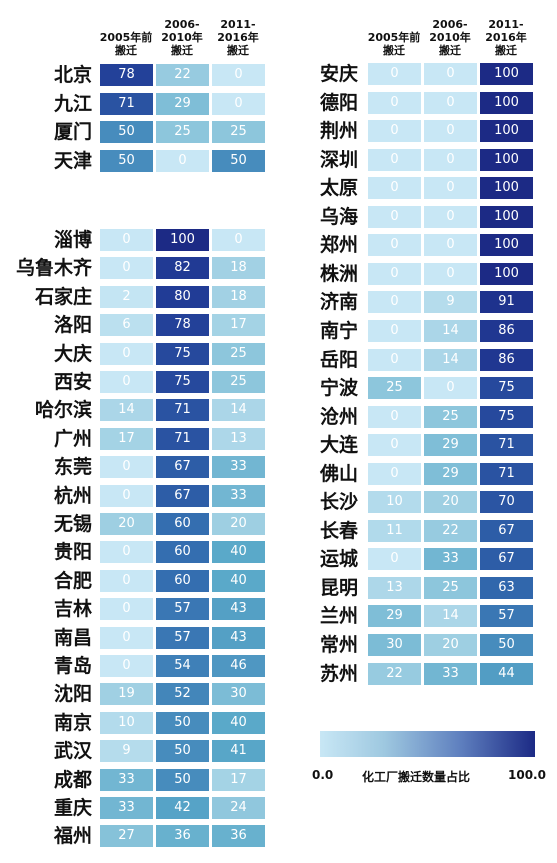  What do you see at coordinates (338, 587) in the screenshot?
I see `right-row-label: 昆明` at bounding box center [338, 587].